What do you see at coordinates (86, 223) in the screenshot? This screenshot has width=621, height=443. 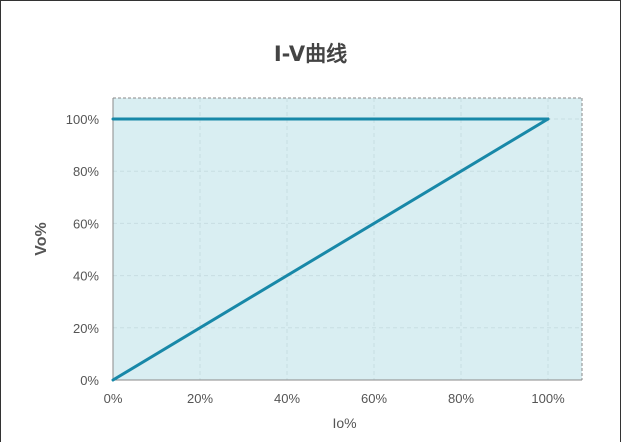 I see `y-tick-label: 60%` at bounding box center [86, 223].